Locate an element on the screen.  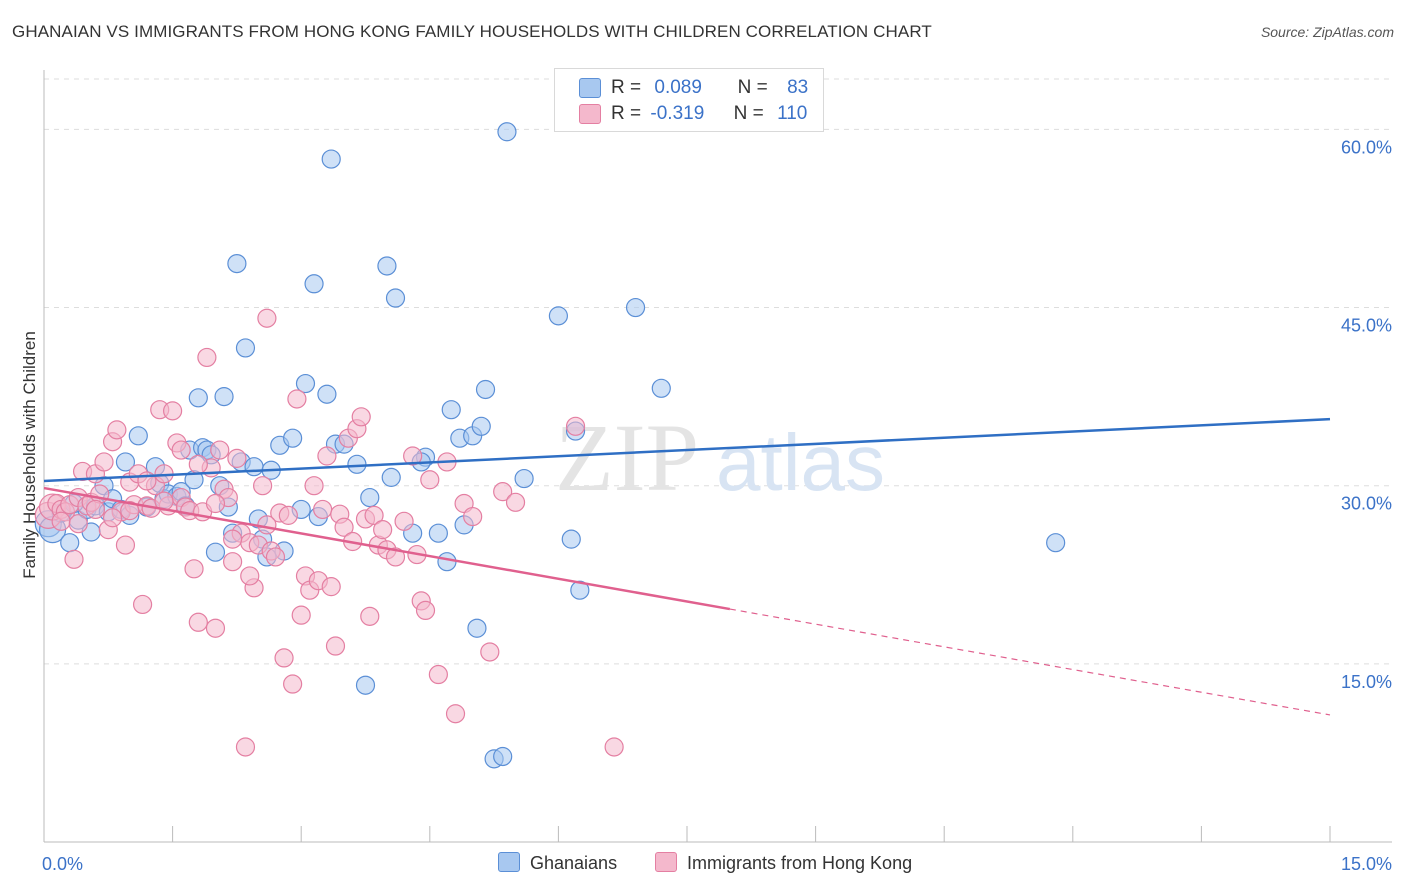
bottom-legend-ghanaians: Ghanaians is located at coordinates (557, 863).